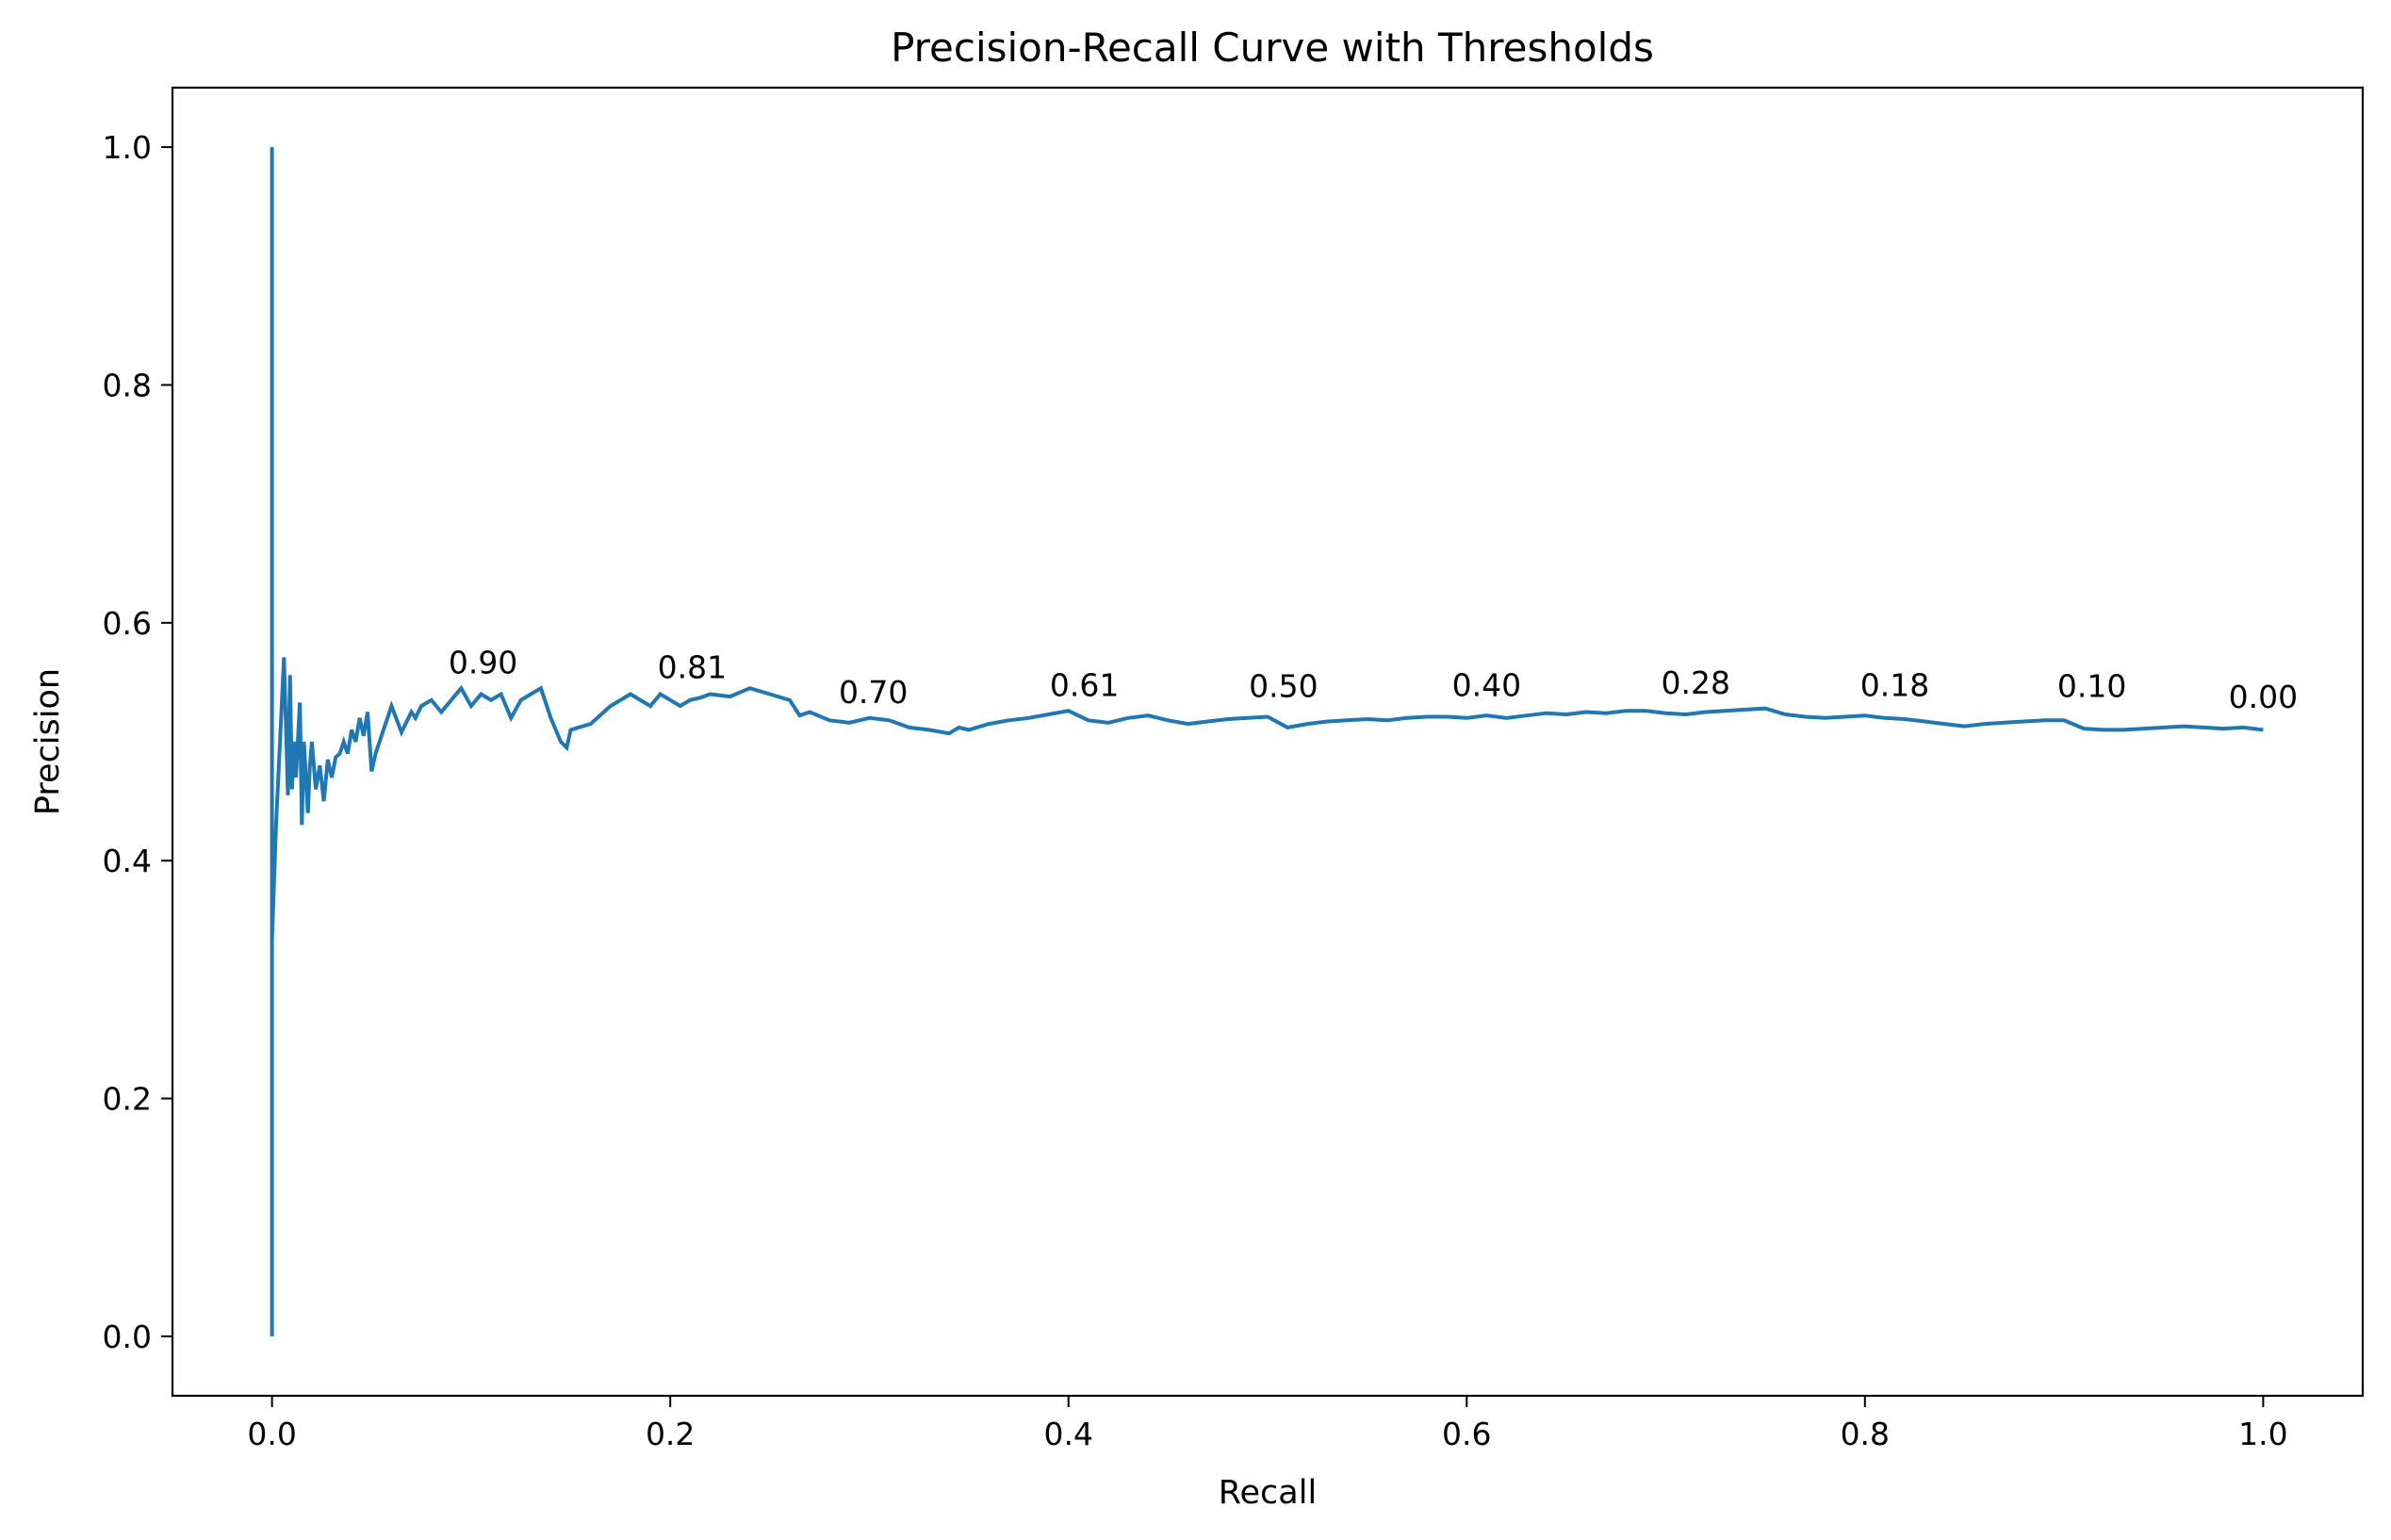 The image size is (2391, 1540). What do you see at coordinates (127, 385) in the screenshot?
I see `y-tick-label: 0.8` at bounding box center [127, 385].